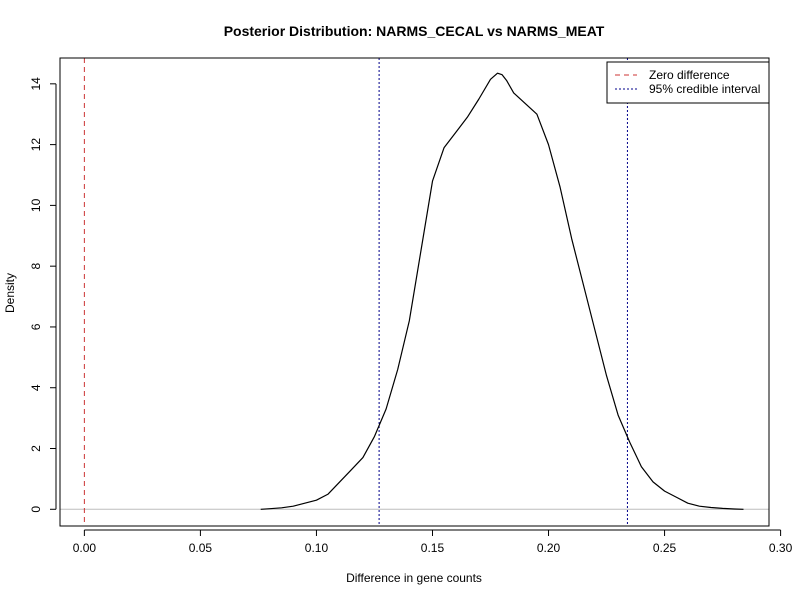 The height and width of the screenshot is (605, 800). I want to click on y-tick-label: 12, so click(36, 145).